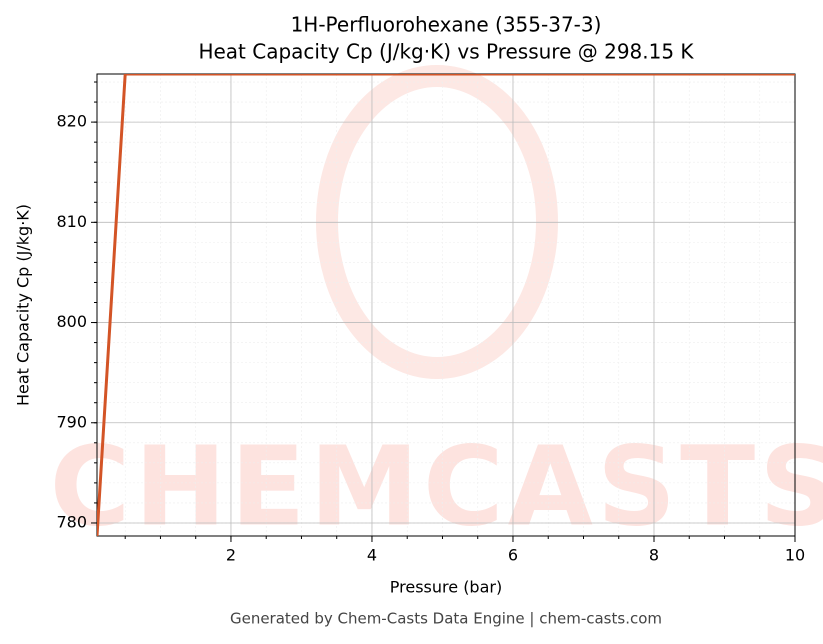  I want to click on chart-title: 1H-Perfluorohexane (355-37-3), so click(446, 25).